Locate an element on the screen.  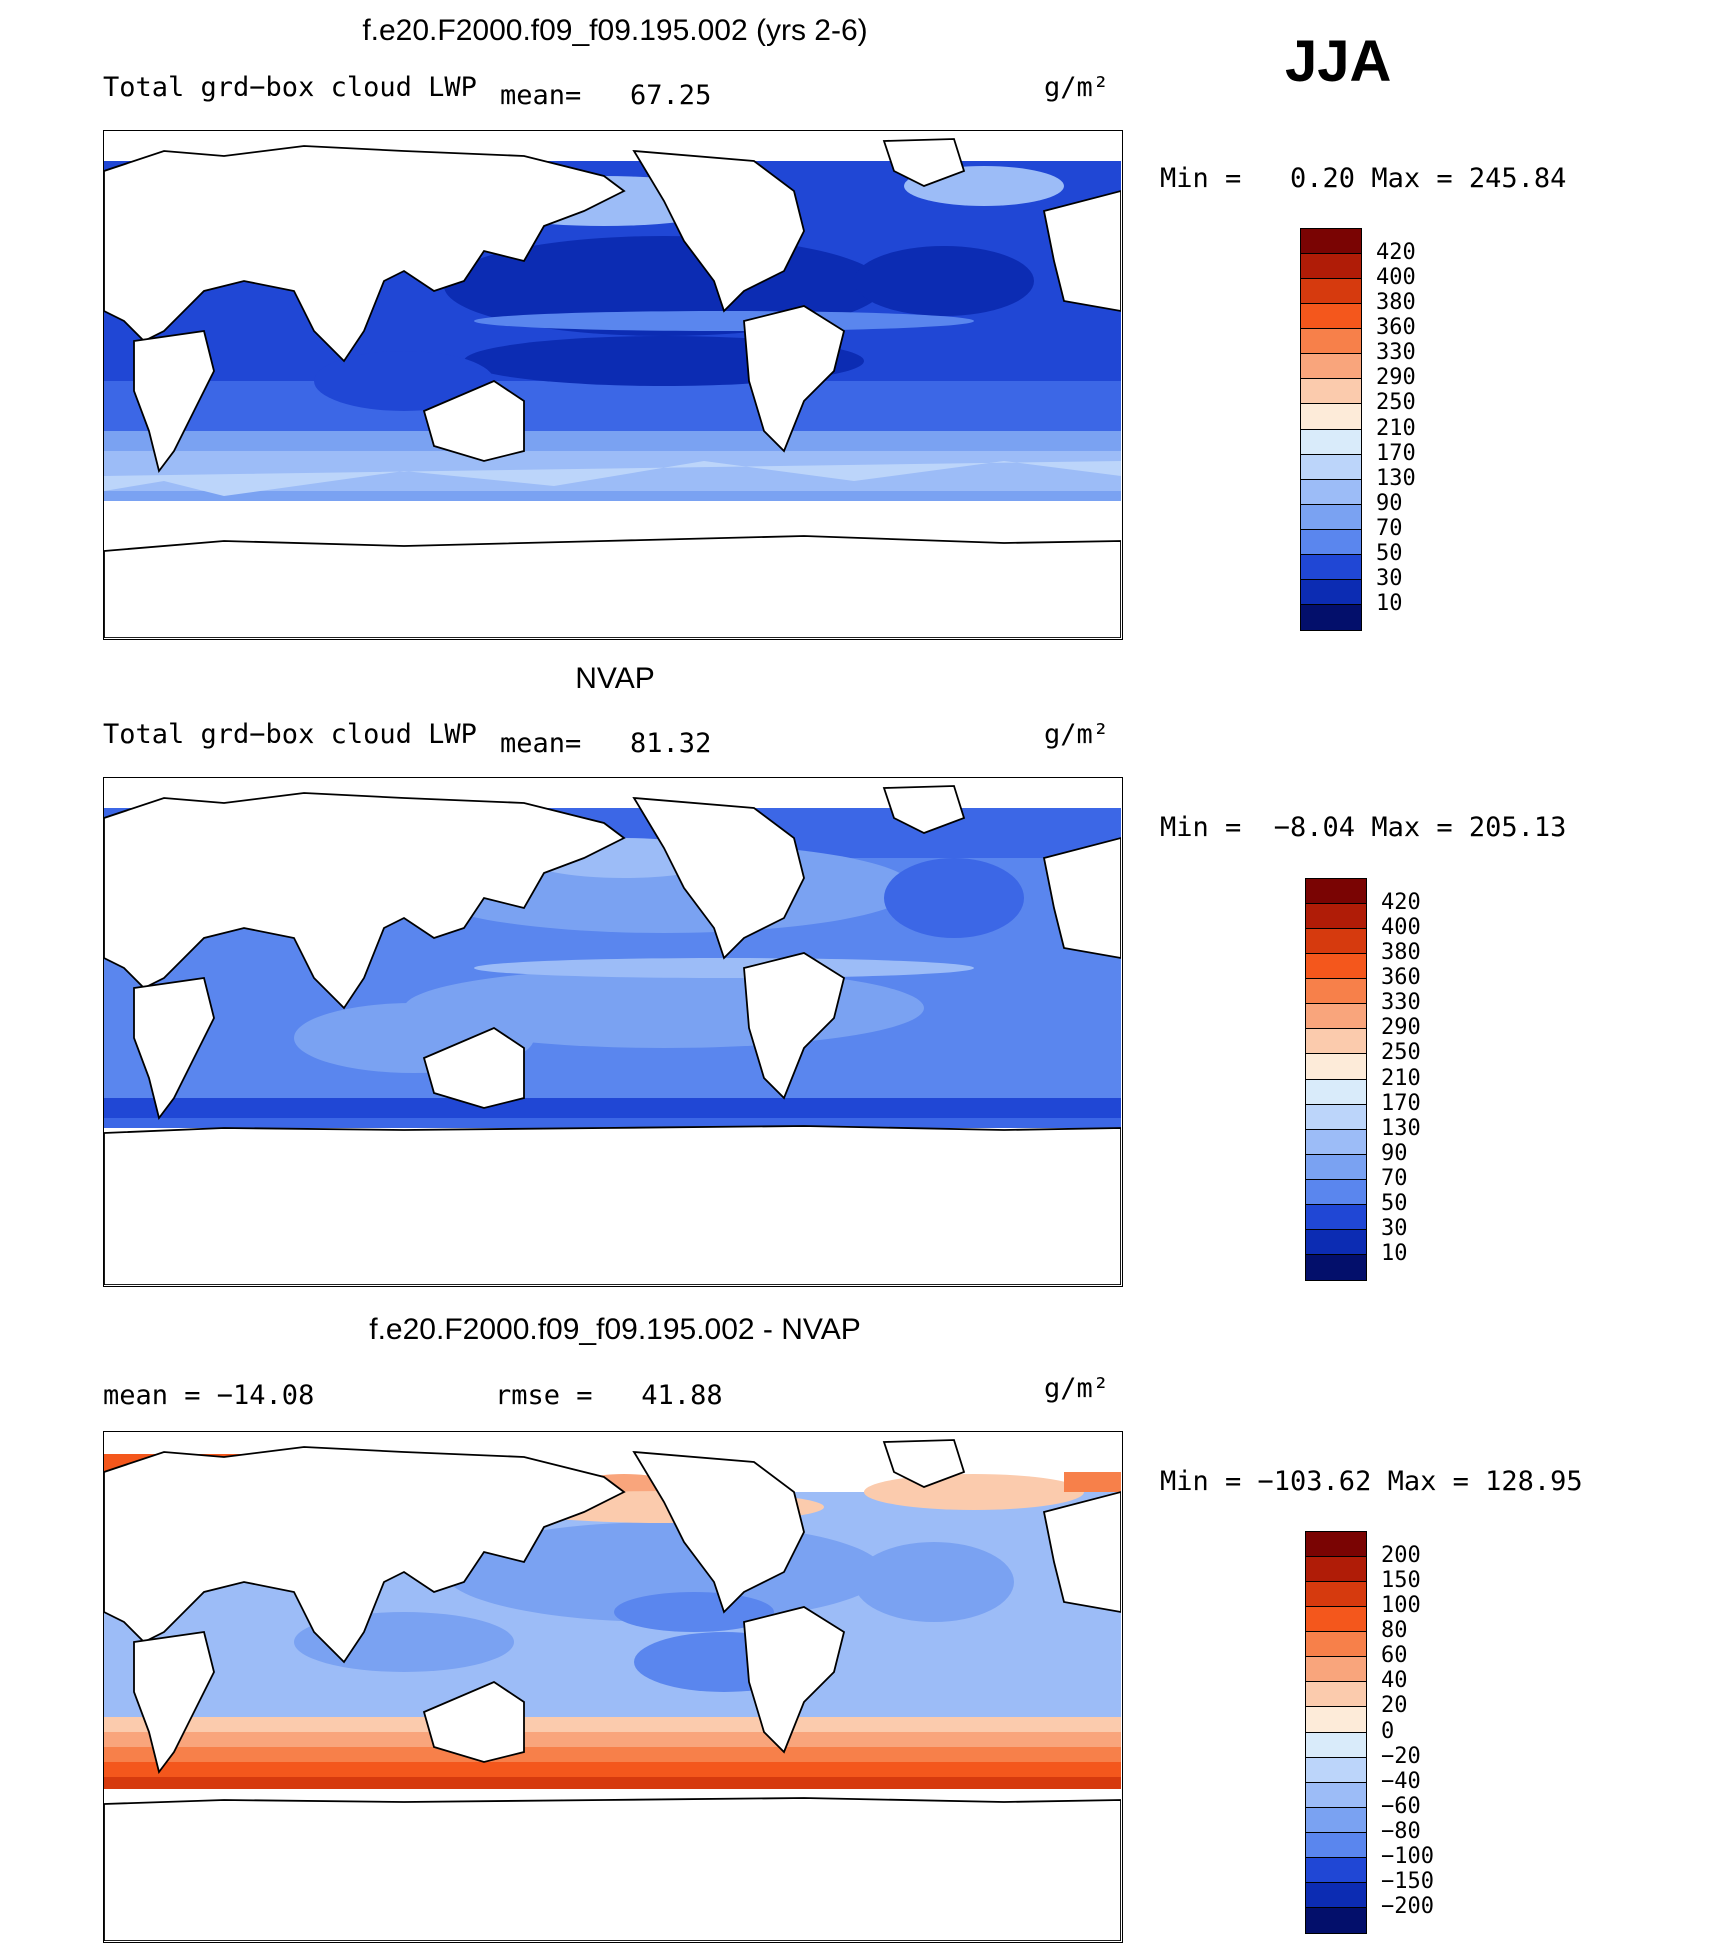
panel2-title: NVAP is located at coordinates (615, 678).